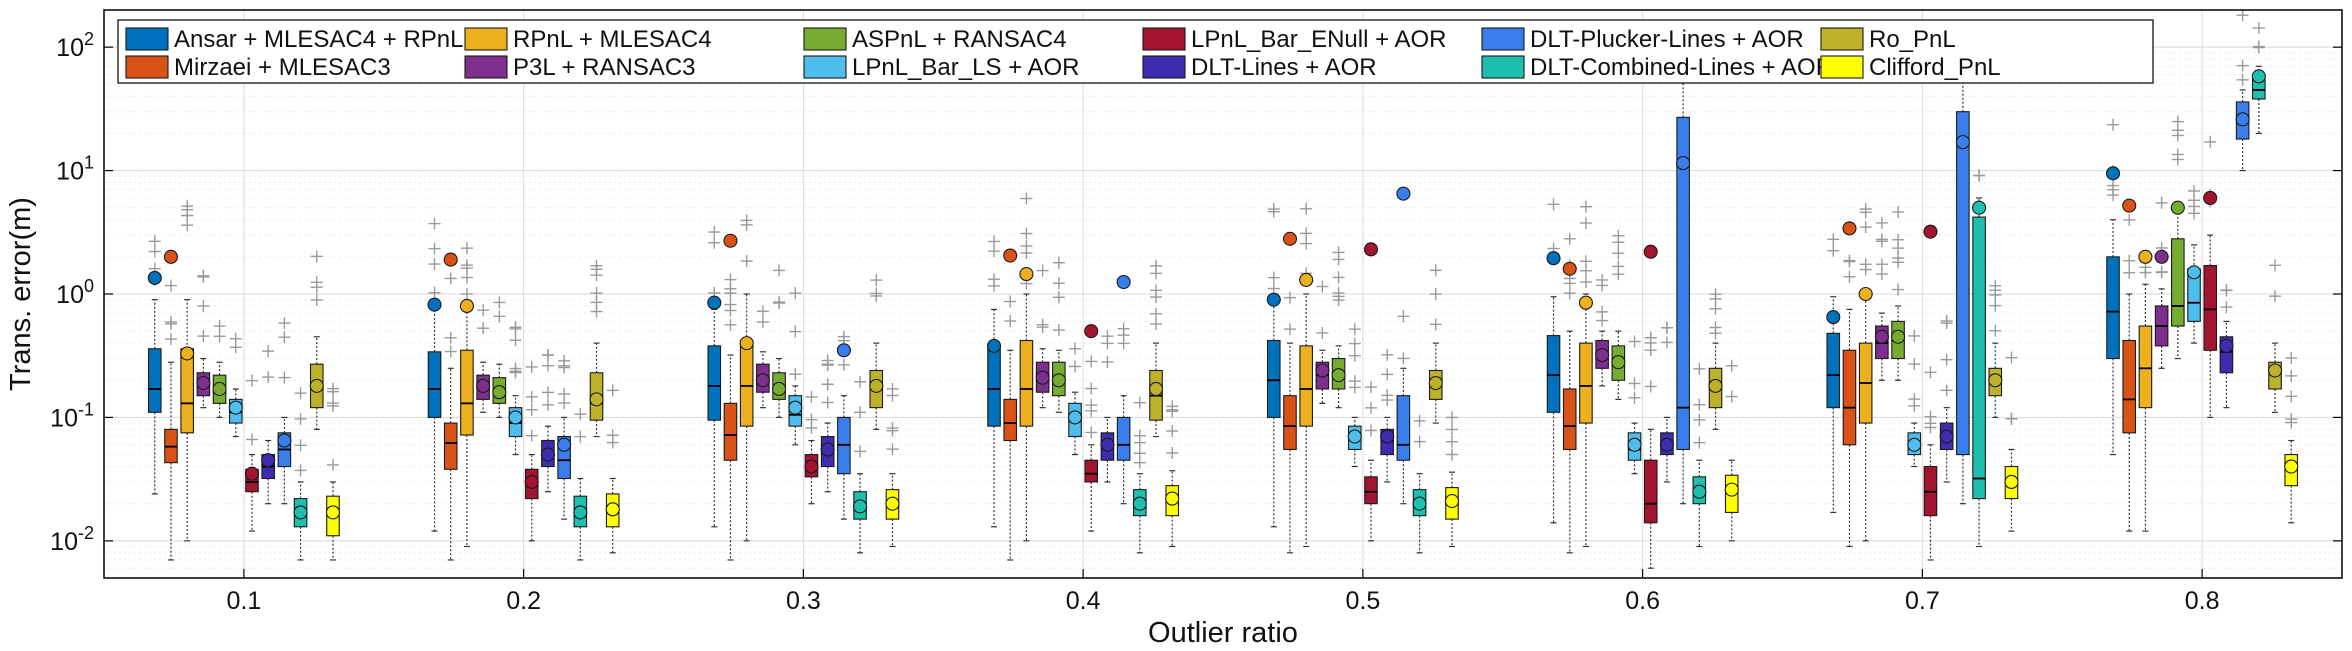 Image resolution: width=2352 pixels, height=651 pixels. Describe the element at coordinates (282, 67) in the screenshot. I see `legend-label: Mirzaei + MLESAC3` at that location.